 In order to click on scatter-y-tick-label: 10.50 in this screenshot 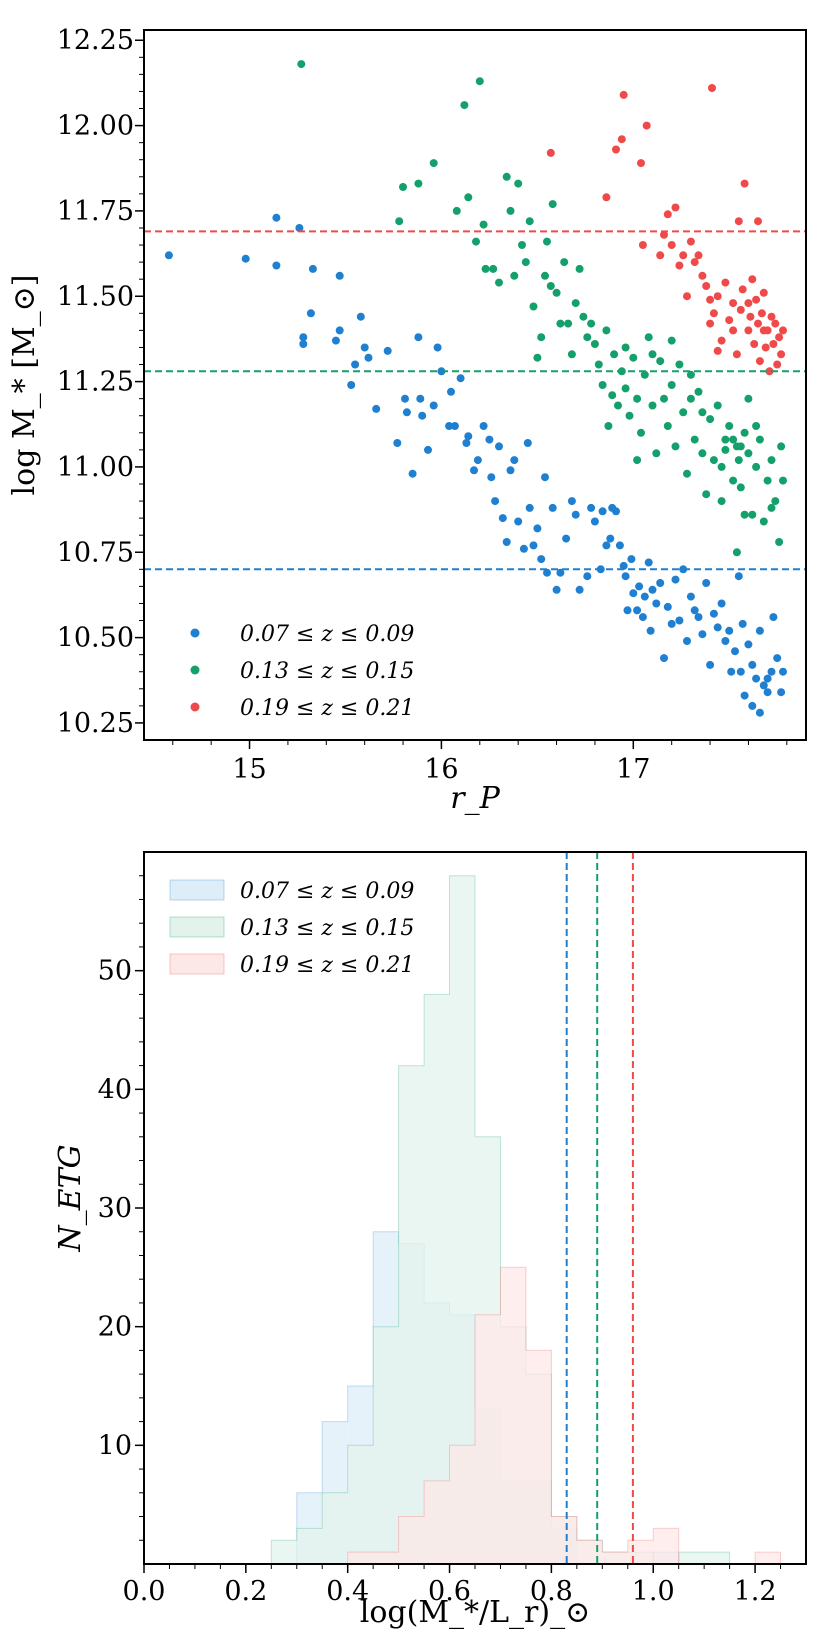, I will do `click(95, 638)`.